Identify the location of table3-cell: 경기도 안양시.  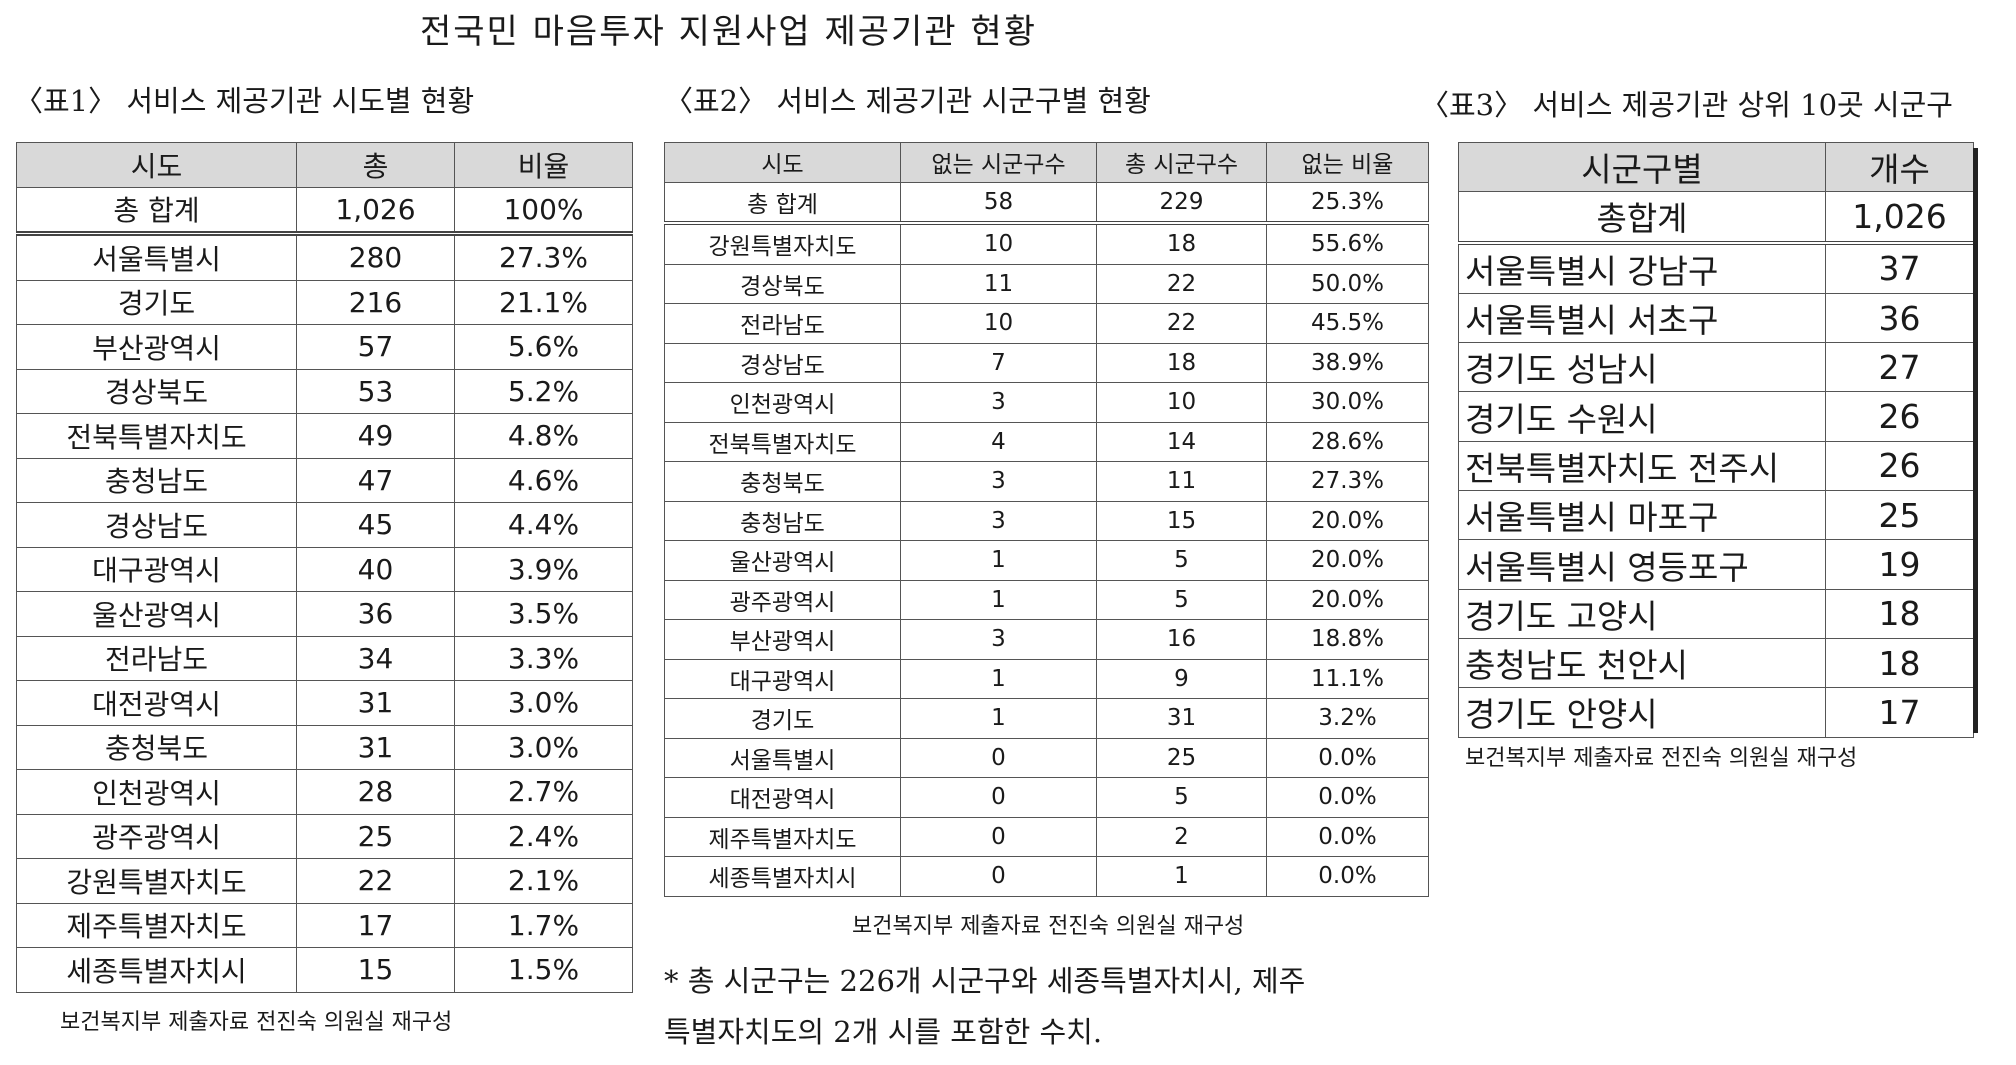
(1642, 712).